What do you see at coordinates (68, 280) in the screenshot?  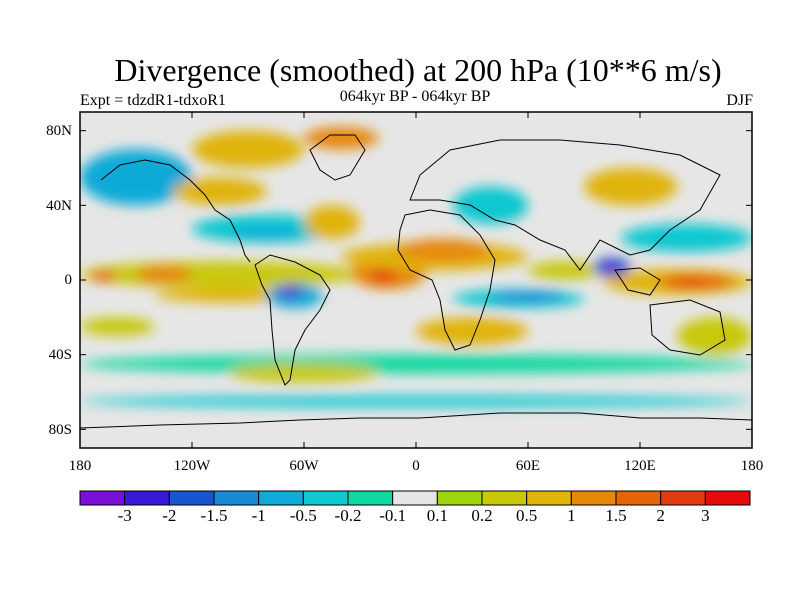 I see `lat-label-0: 0` at bounding box center [68, 280].